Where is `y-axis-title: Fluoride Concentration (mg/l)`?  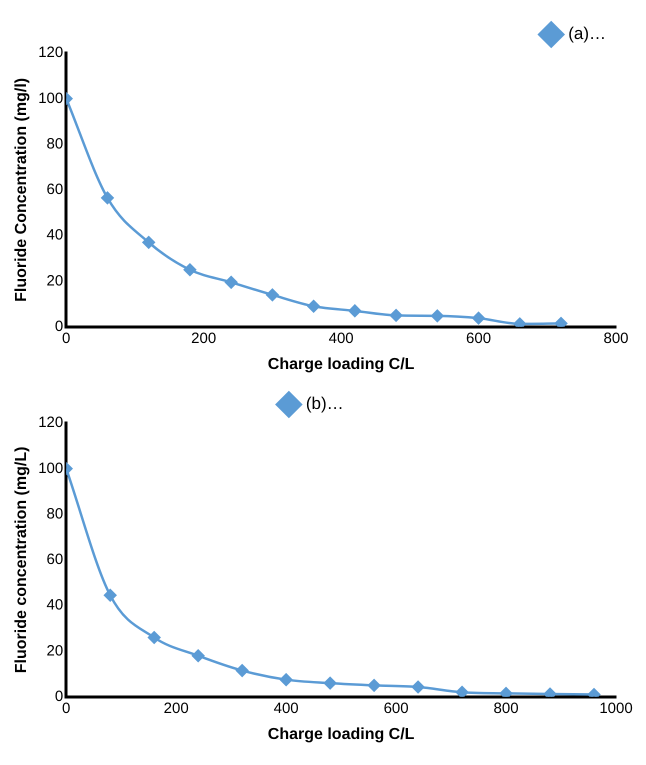
y-axis-title: Fluoride Concentration (mg/l) is located at coordinates (21, 190).